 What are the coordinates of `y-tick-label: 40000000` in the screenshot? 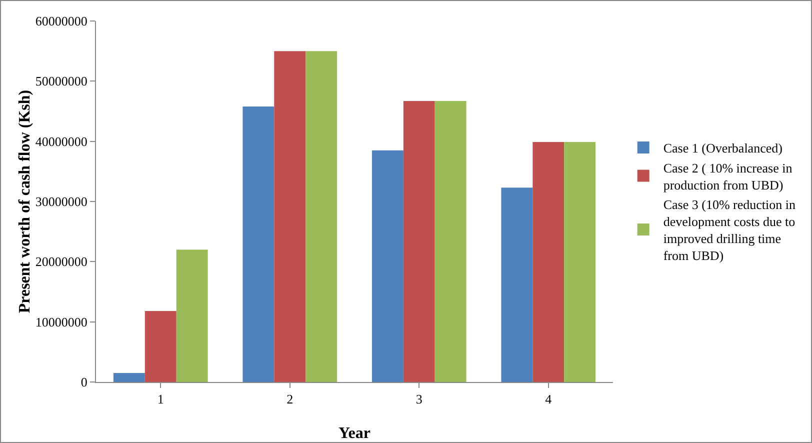 It's located at (61, 141).